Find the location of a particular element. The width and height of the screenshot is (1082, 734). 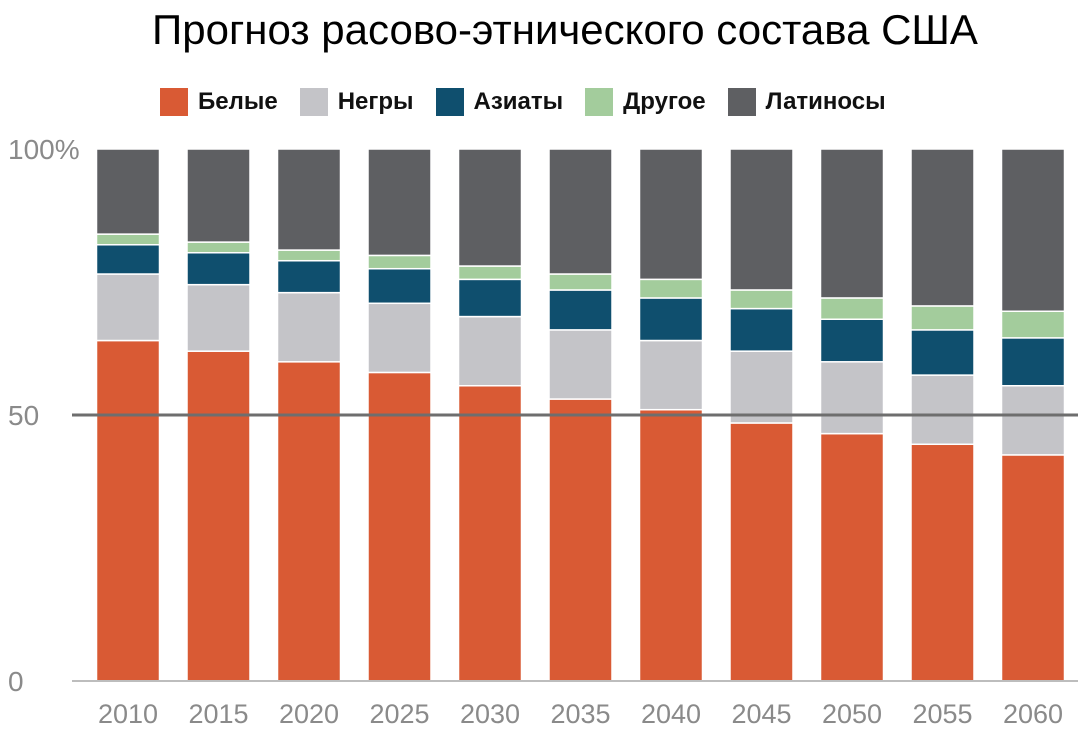

y-tick-label: 100% is located at coordinates (44, 149).